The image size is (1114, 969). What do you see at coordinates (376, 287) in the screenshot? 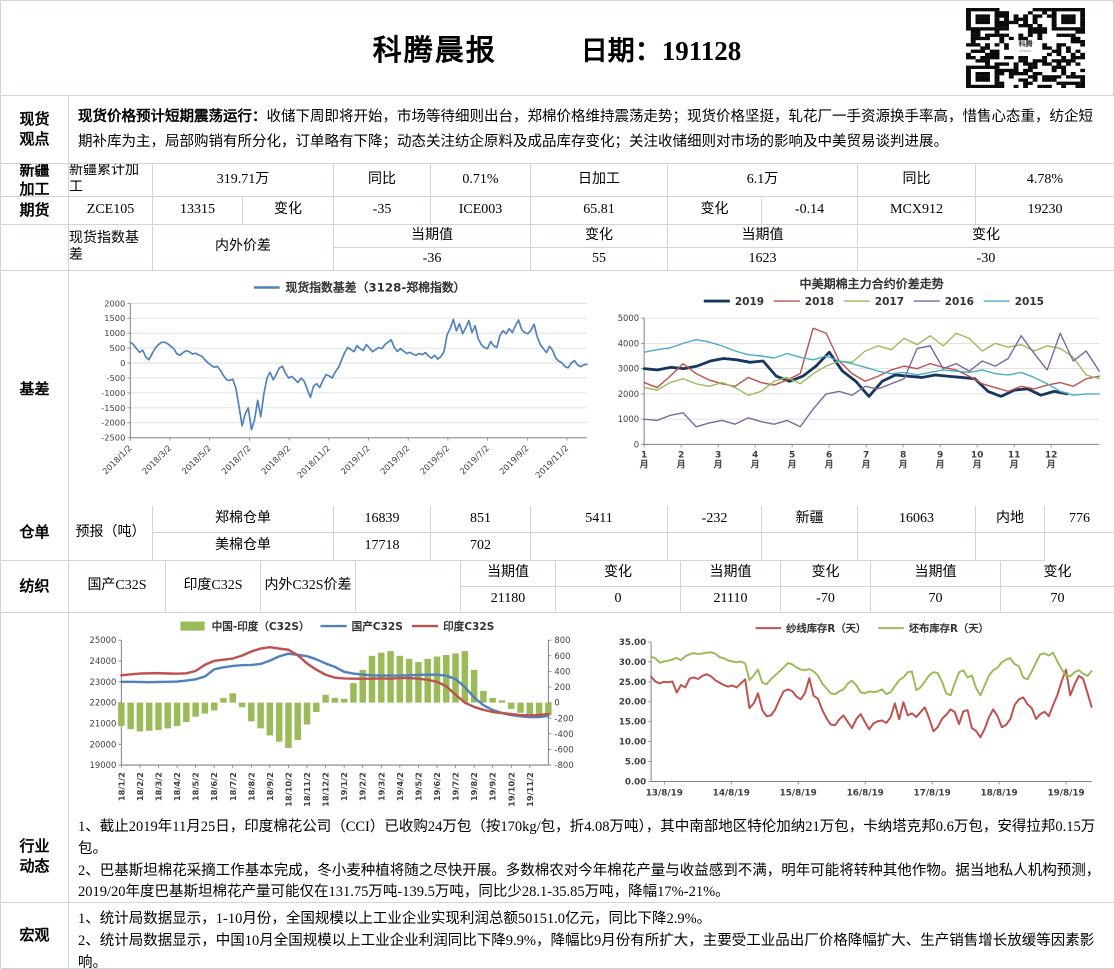
I see `svg-text: 现货指数基差（3128-郑棉指数）` at bounding box center [376, 287].